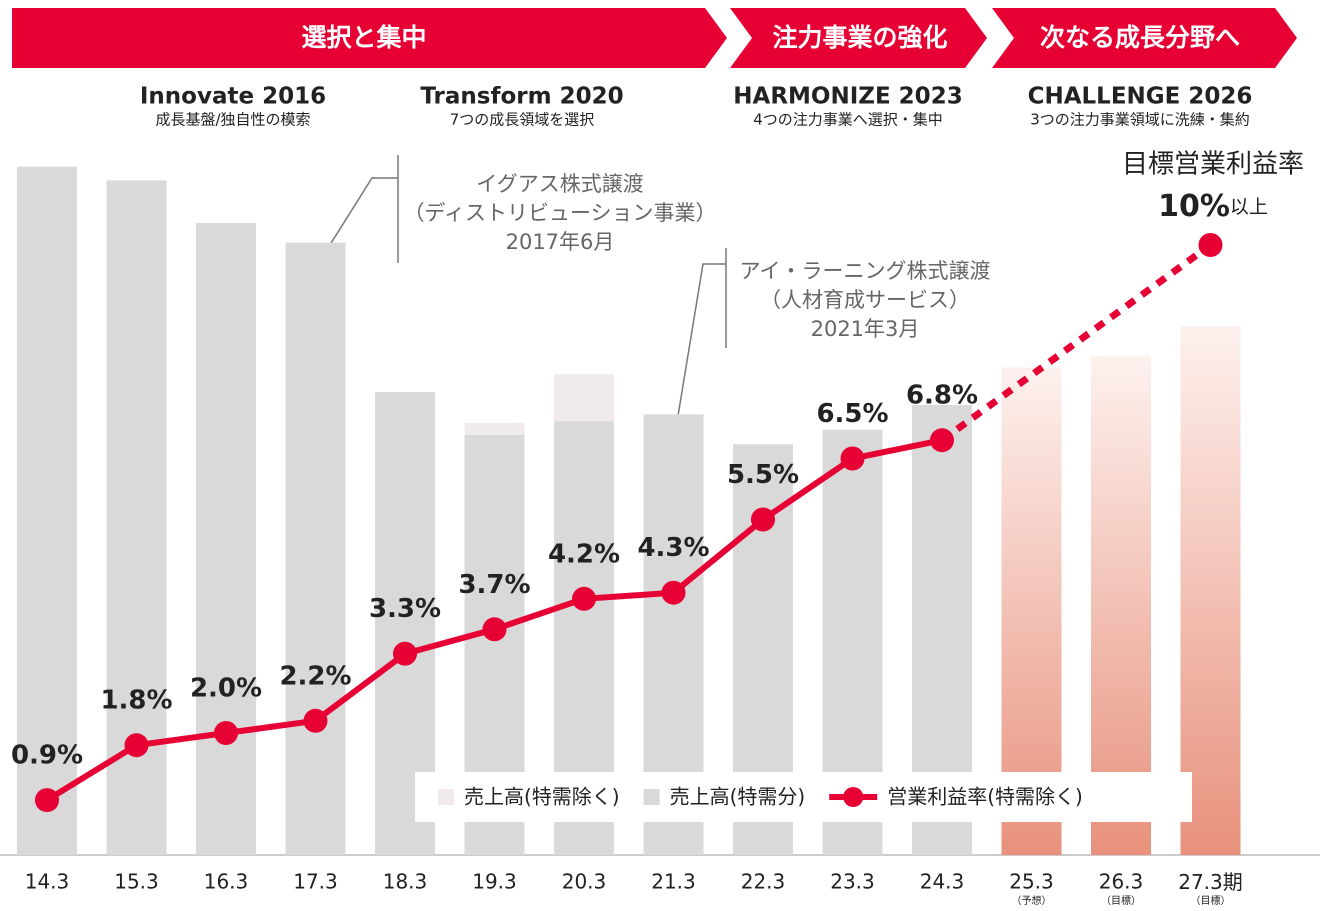 Image resolution: width=1320 pixels, height=911 pixels. What do you see at coordinates (673, 548) in the screenshot?
I see `data-label: 4.3%` at bounding box center [673, 548].